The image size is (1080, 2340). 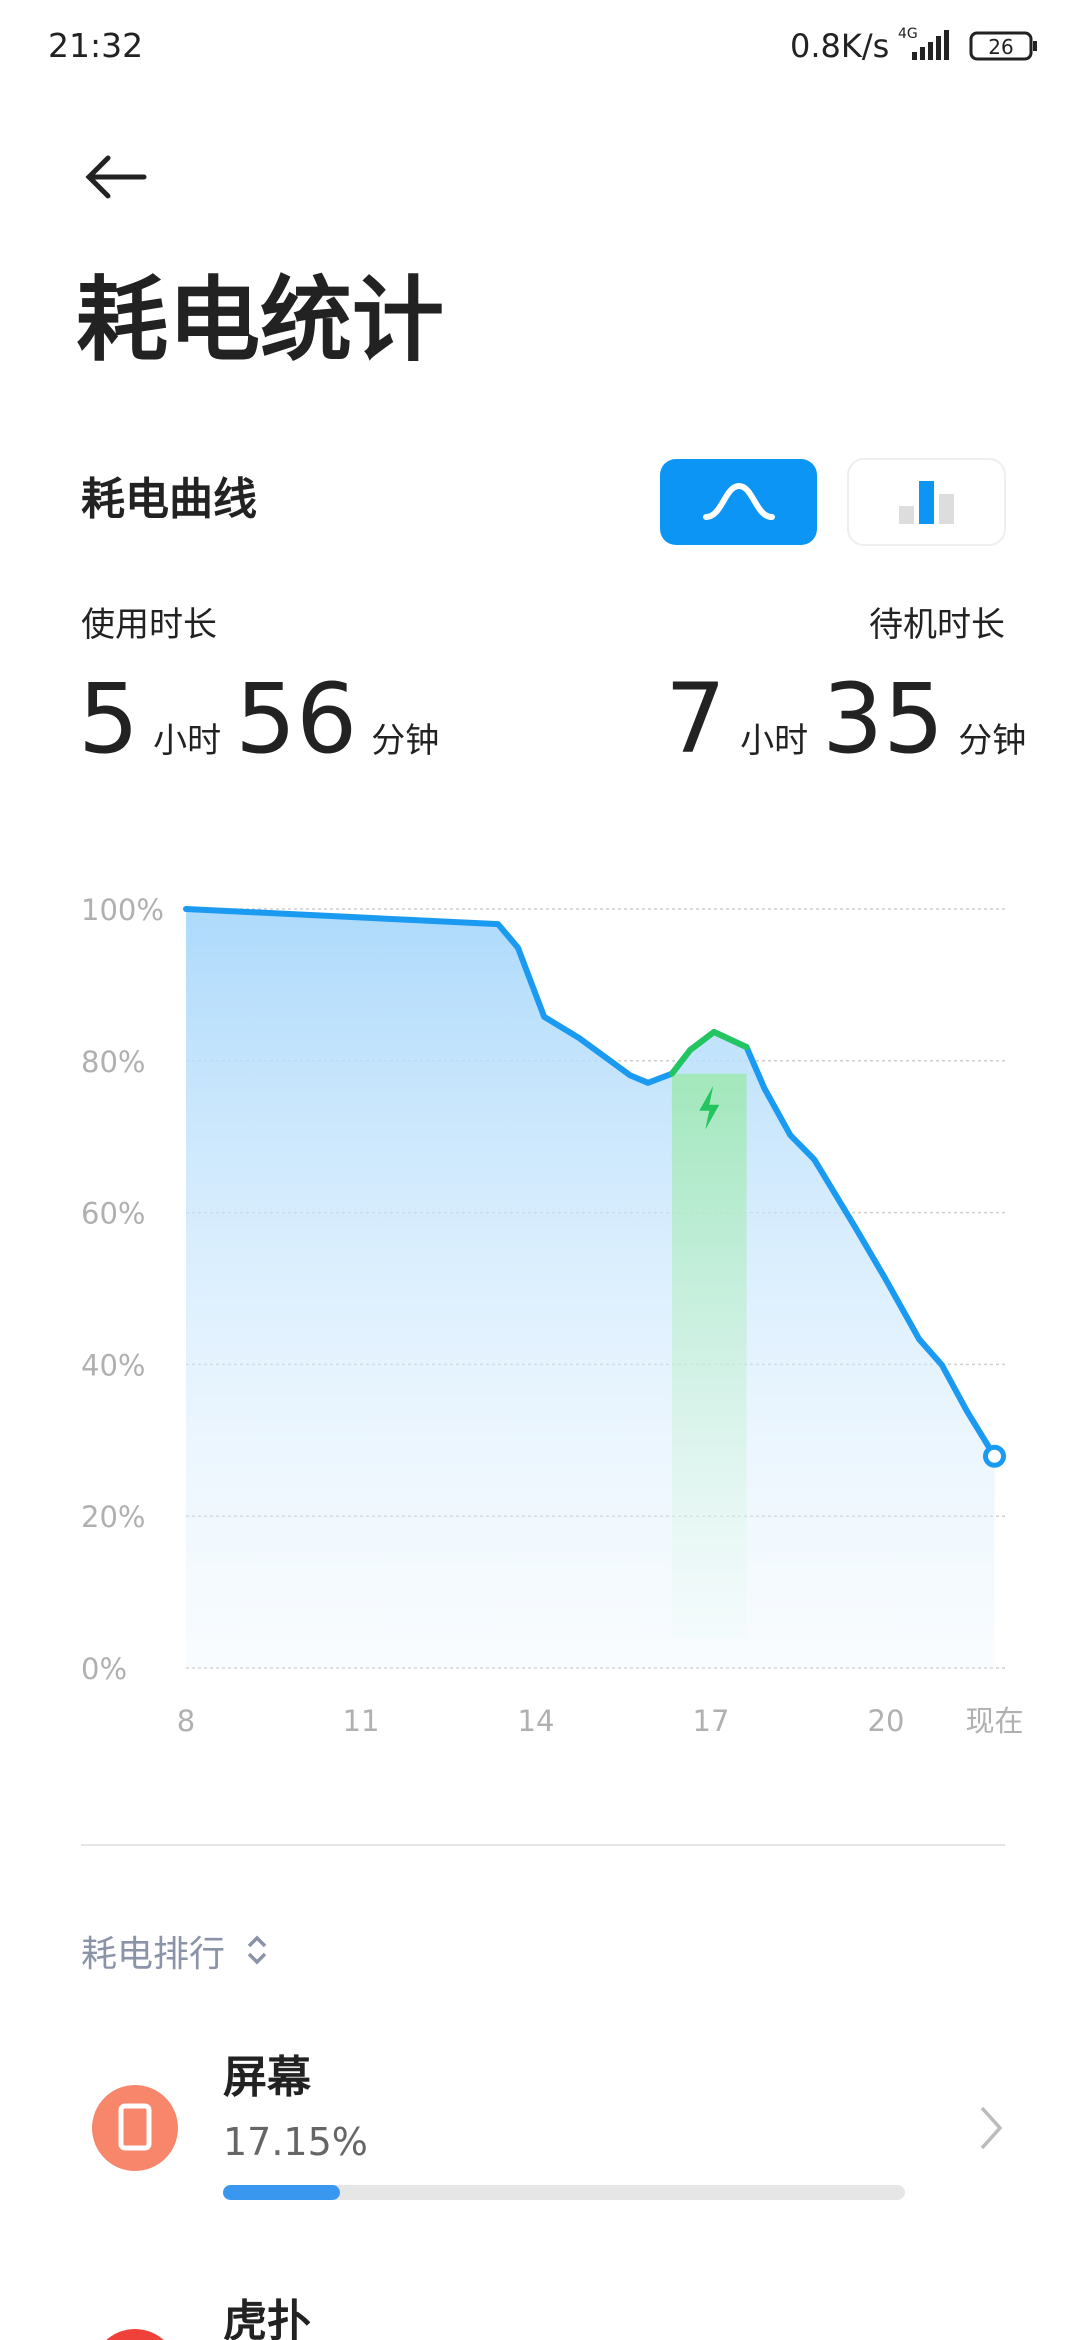 I want to click on status-speed: 0.8K/s, so click(x=839, y=46).